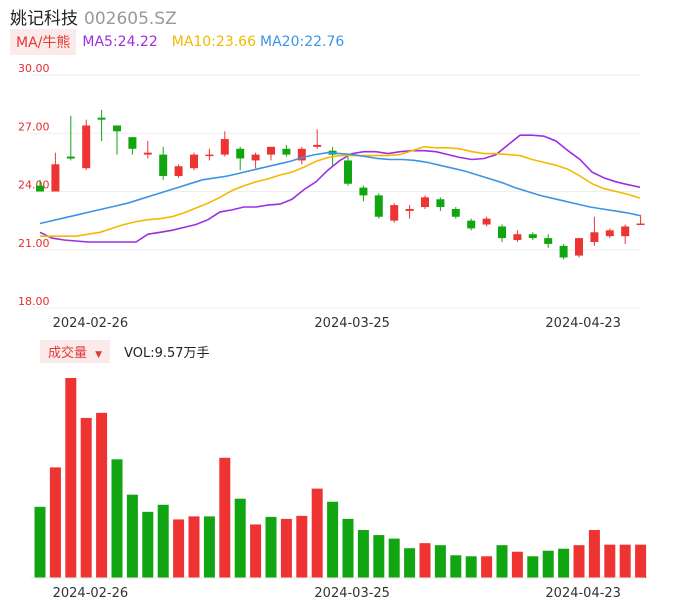 The width and height of the screenshot is (686, 606). I want to click on volume-indicator-selector: 成交量 ▼, so click(75, 351).